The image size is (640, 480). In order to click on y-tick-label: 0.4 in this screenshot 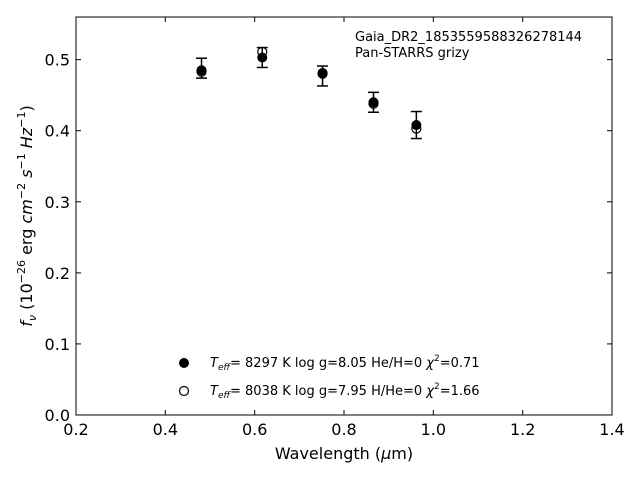, I will do `click(57, 131)`.